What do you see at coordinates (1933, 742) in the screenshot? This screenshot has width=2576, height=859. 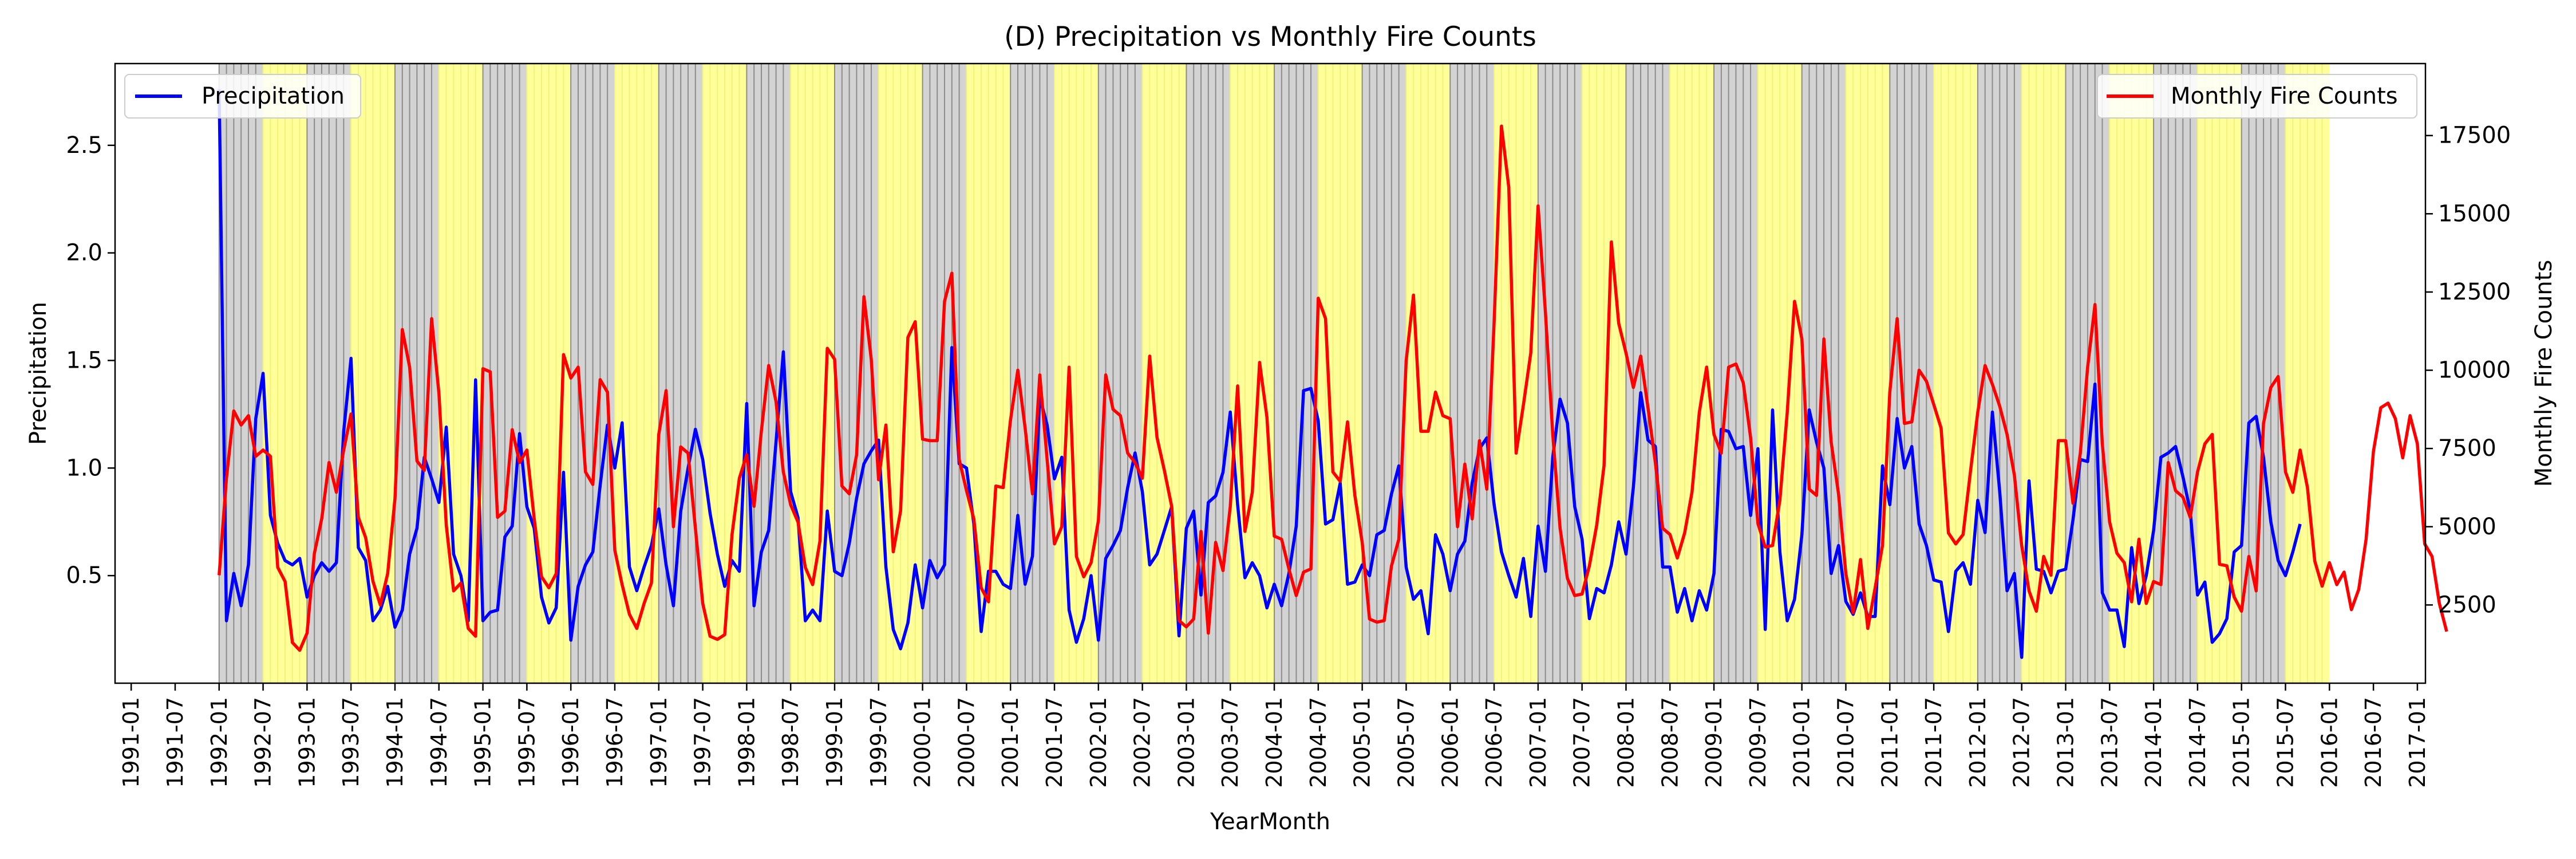 I see `x-tick-label: 2011-07` at bounding box center [1933, 742].